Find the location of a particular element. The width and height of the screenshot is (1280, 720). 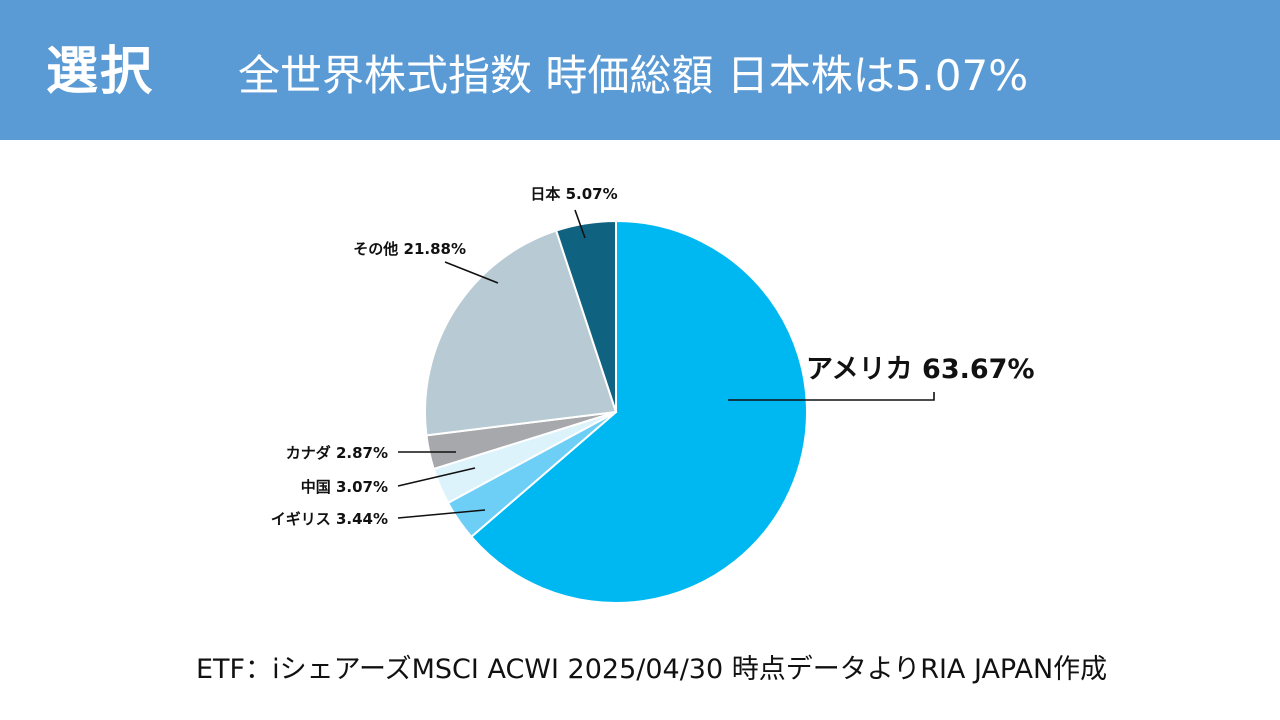

slice-label-4: カナダ 2.87% is located at coordinates (337, 453).